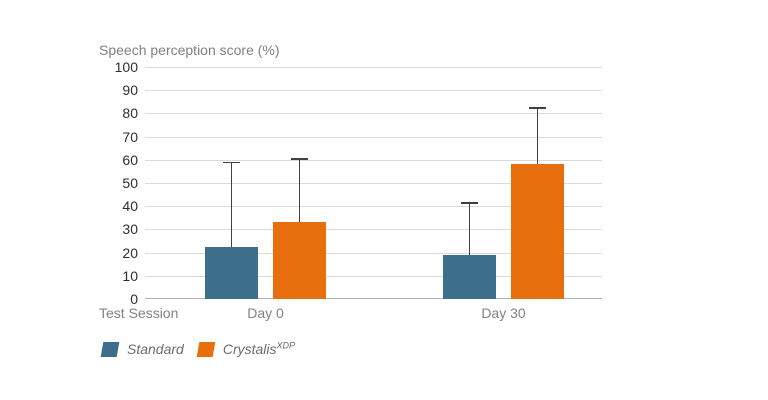 Image resolution: width=768 pixels, height=400 pixels. I want to click on y-tick-label: 70, so click(130, 136).